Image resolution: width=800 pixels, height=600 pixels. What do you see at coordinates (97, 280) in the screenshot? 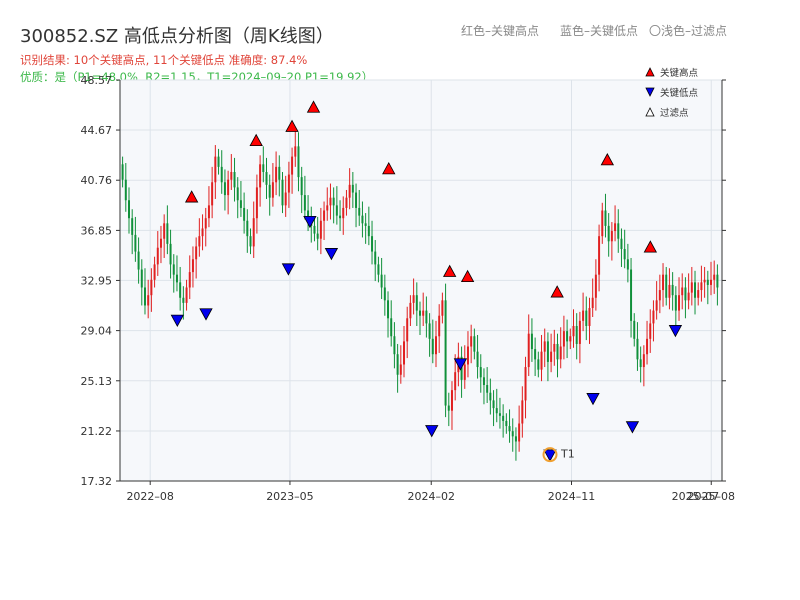
I see `y-tick-label: 32.95` at bounding box center [97, 280].